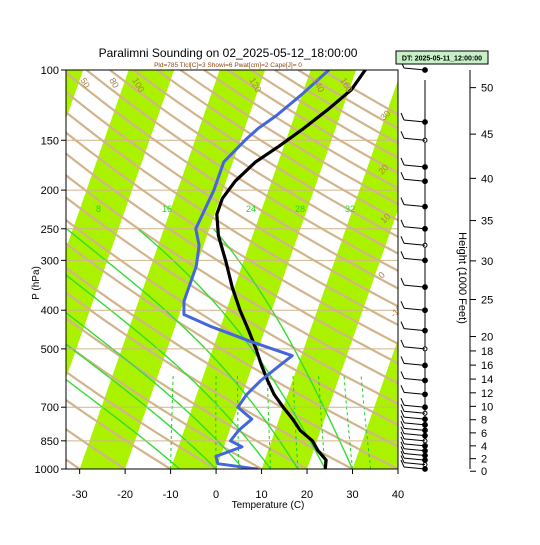 This screenshot has width=540, height=545. What do you see at coordinates (50, 408) in the screenshot?
I see `y-tick-label: 700` at bounding box center [50, 408].